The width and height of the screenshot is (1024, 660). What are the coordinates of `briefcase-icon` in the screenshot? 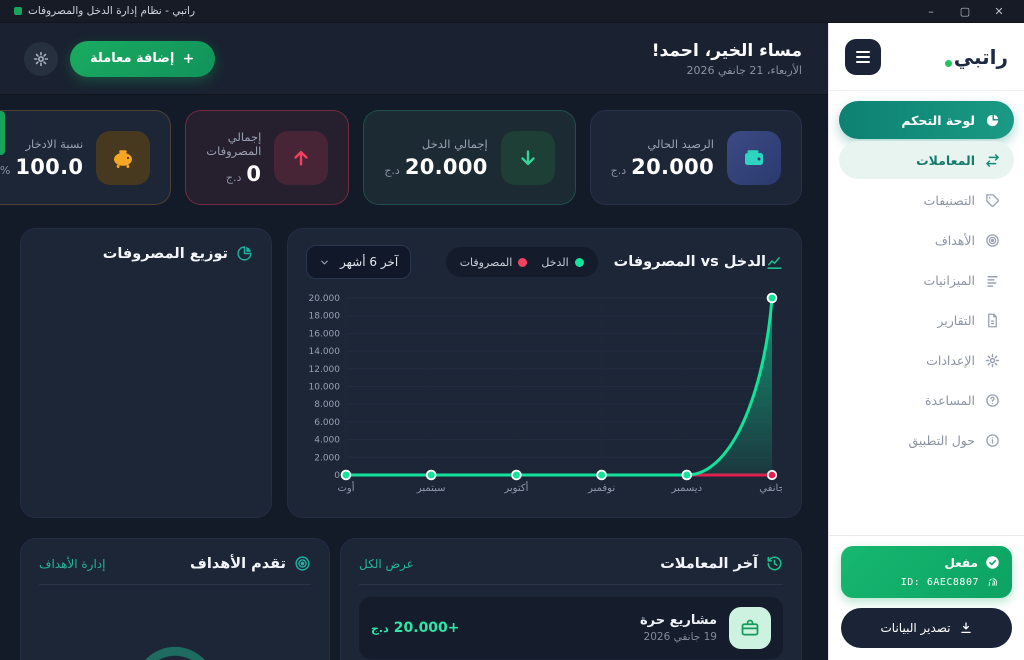 It's located at (750, 627).